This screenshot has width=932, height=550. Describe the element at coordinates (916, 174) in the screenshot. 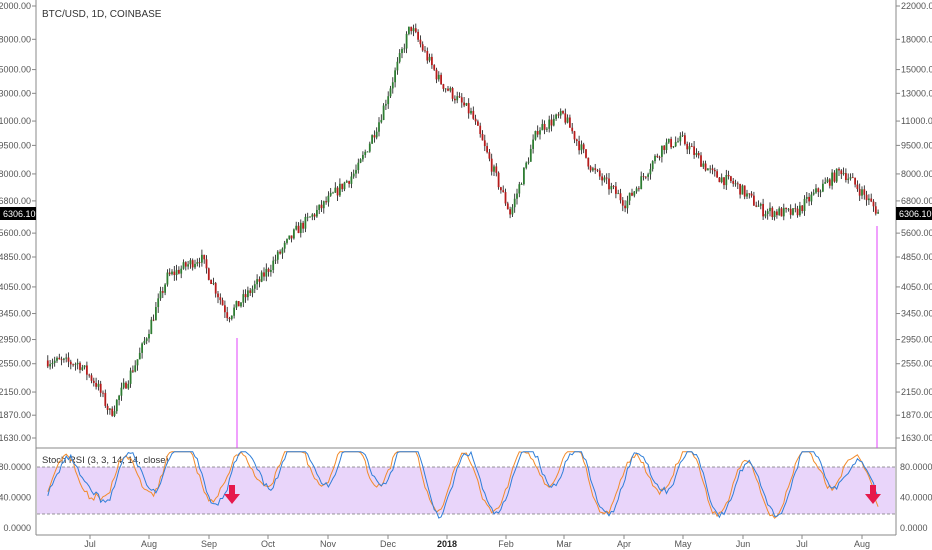

I see `price-tick-label-right: 8000.00` at that location.